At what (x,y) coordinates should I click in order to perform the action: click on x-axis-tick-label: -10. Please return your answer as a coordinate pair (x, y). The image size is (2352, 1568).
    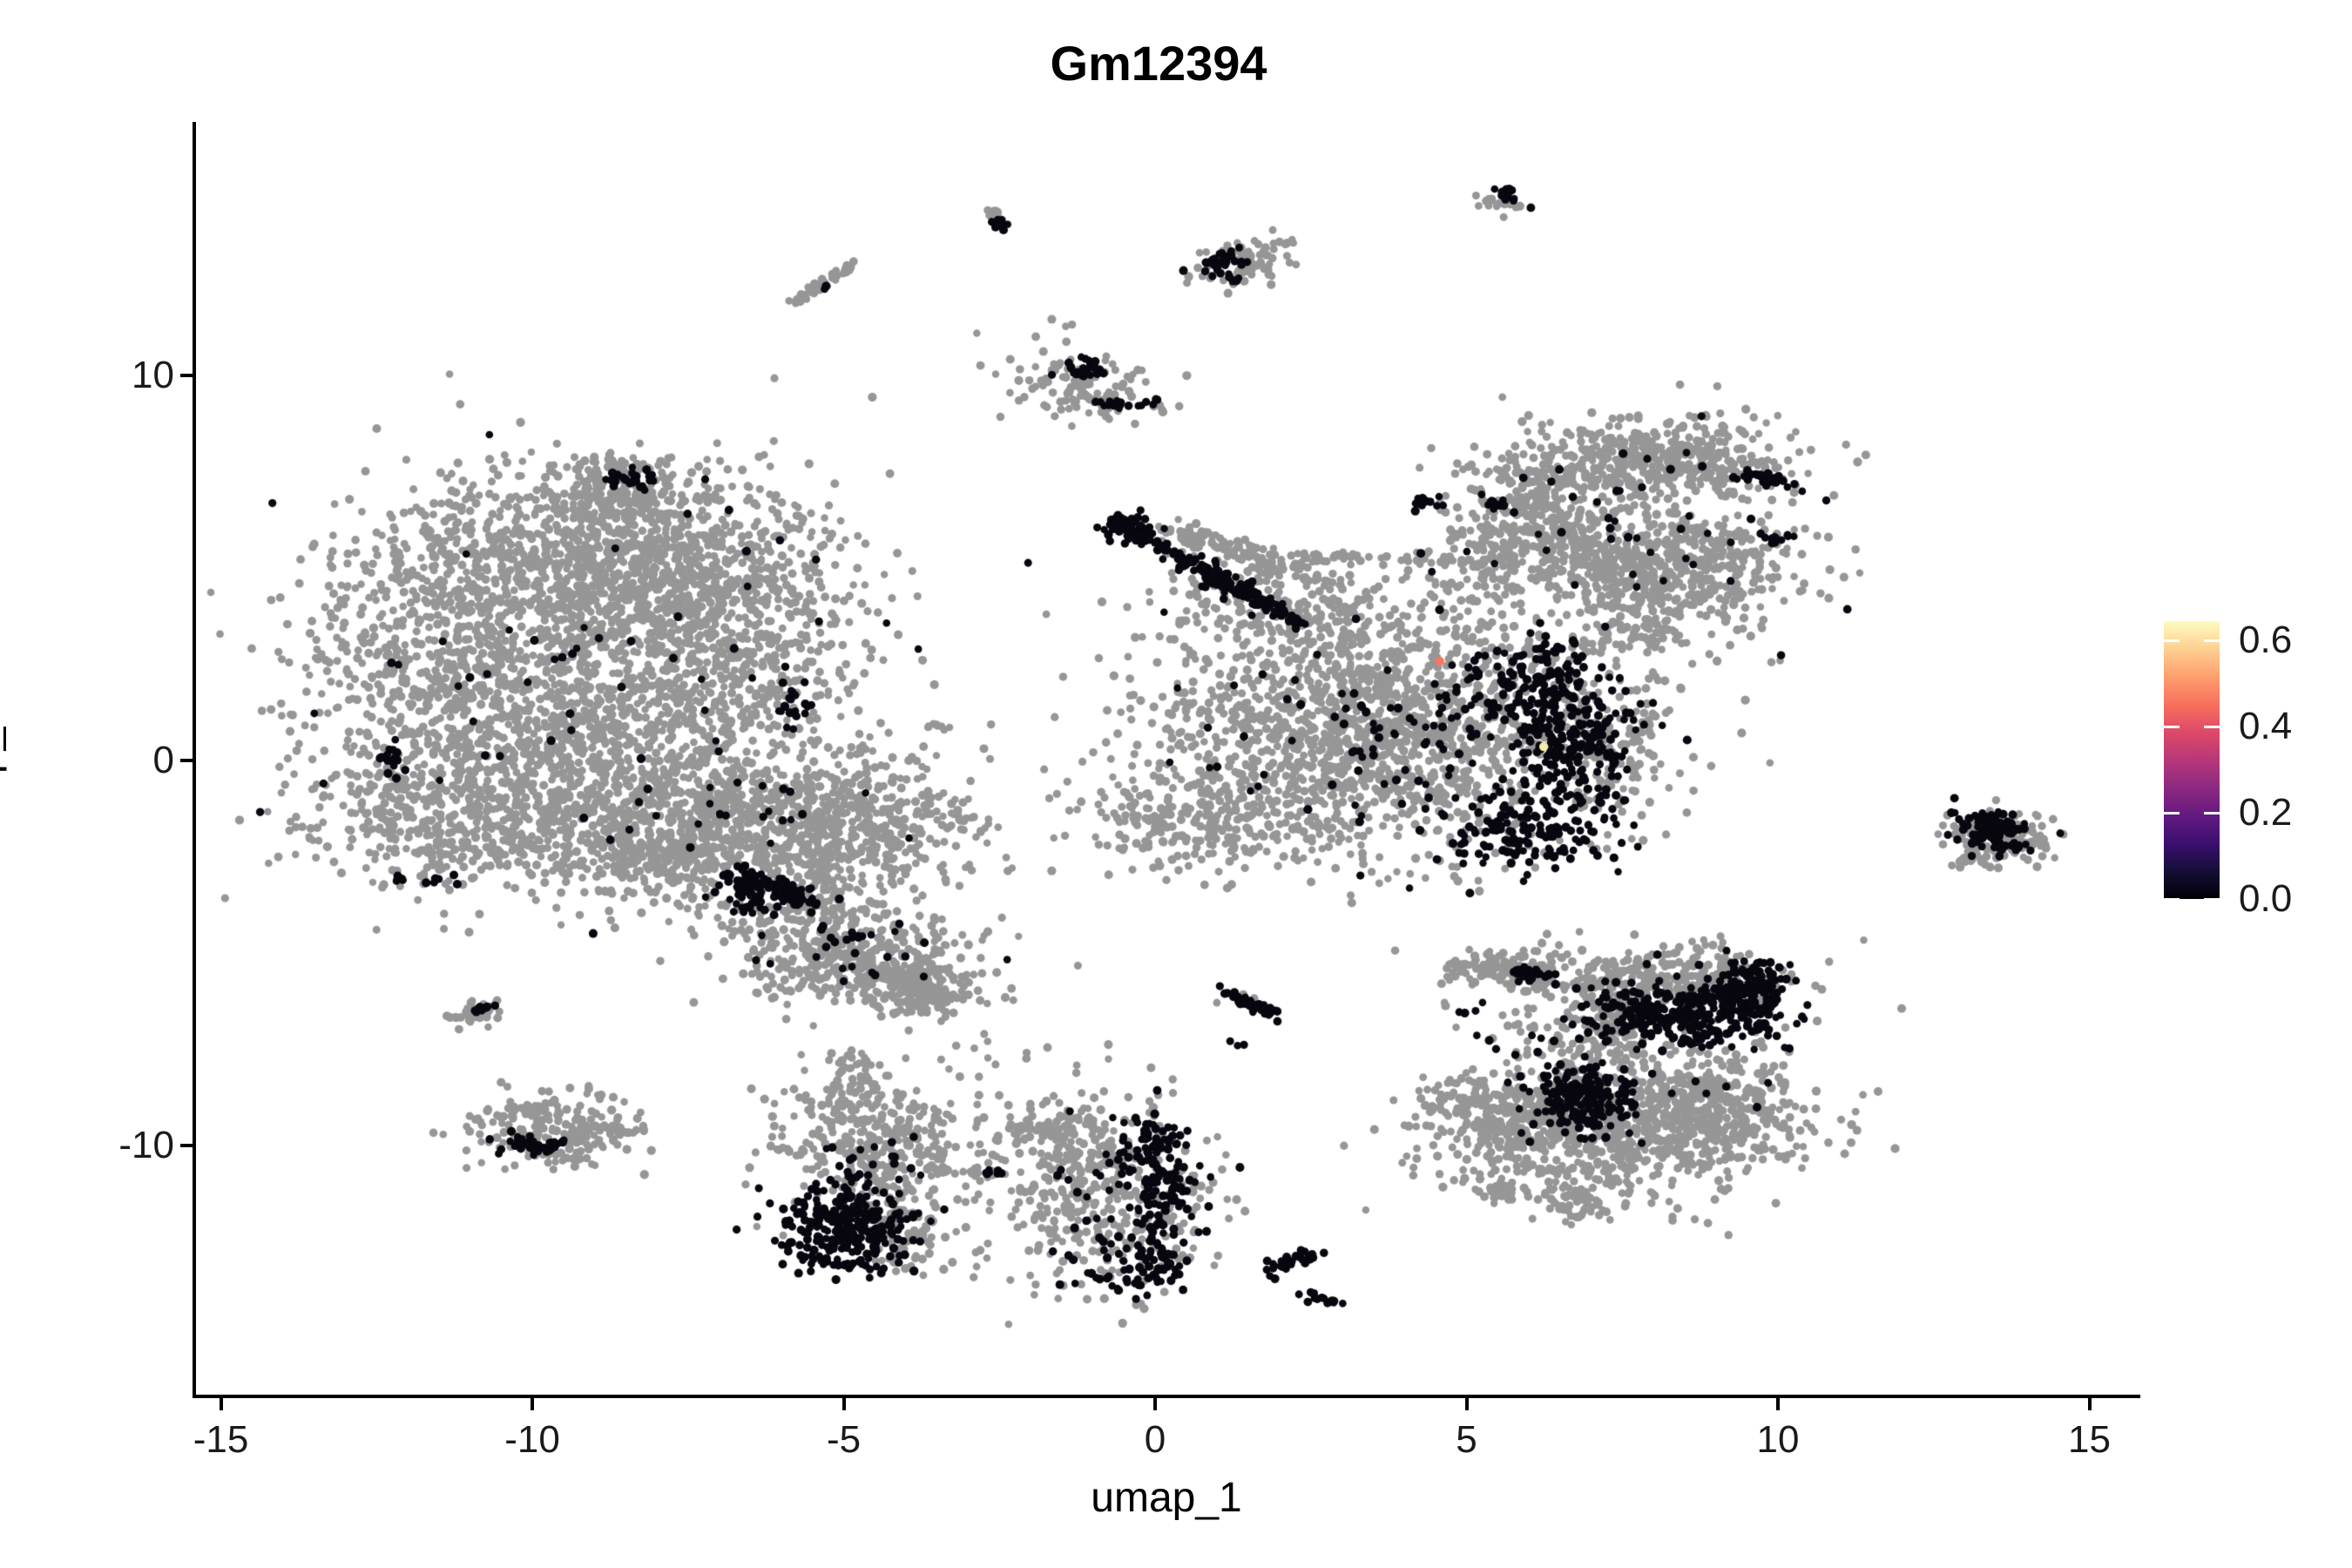
    Looking at the image, I should click on (532, 1439).